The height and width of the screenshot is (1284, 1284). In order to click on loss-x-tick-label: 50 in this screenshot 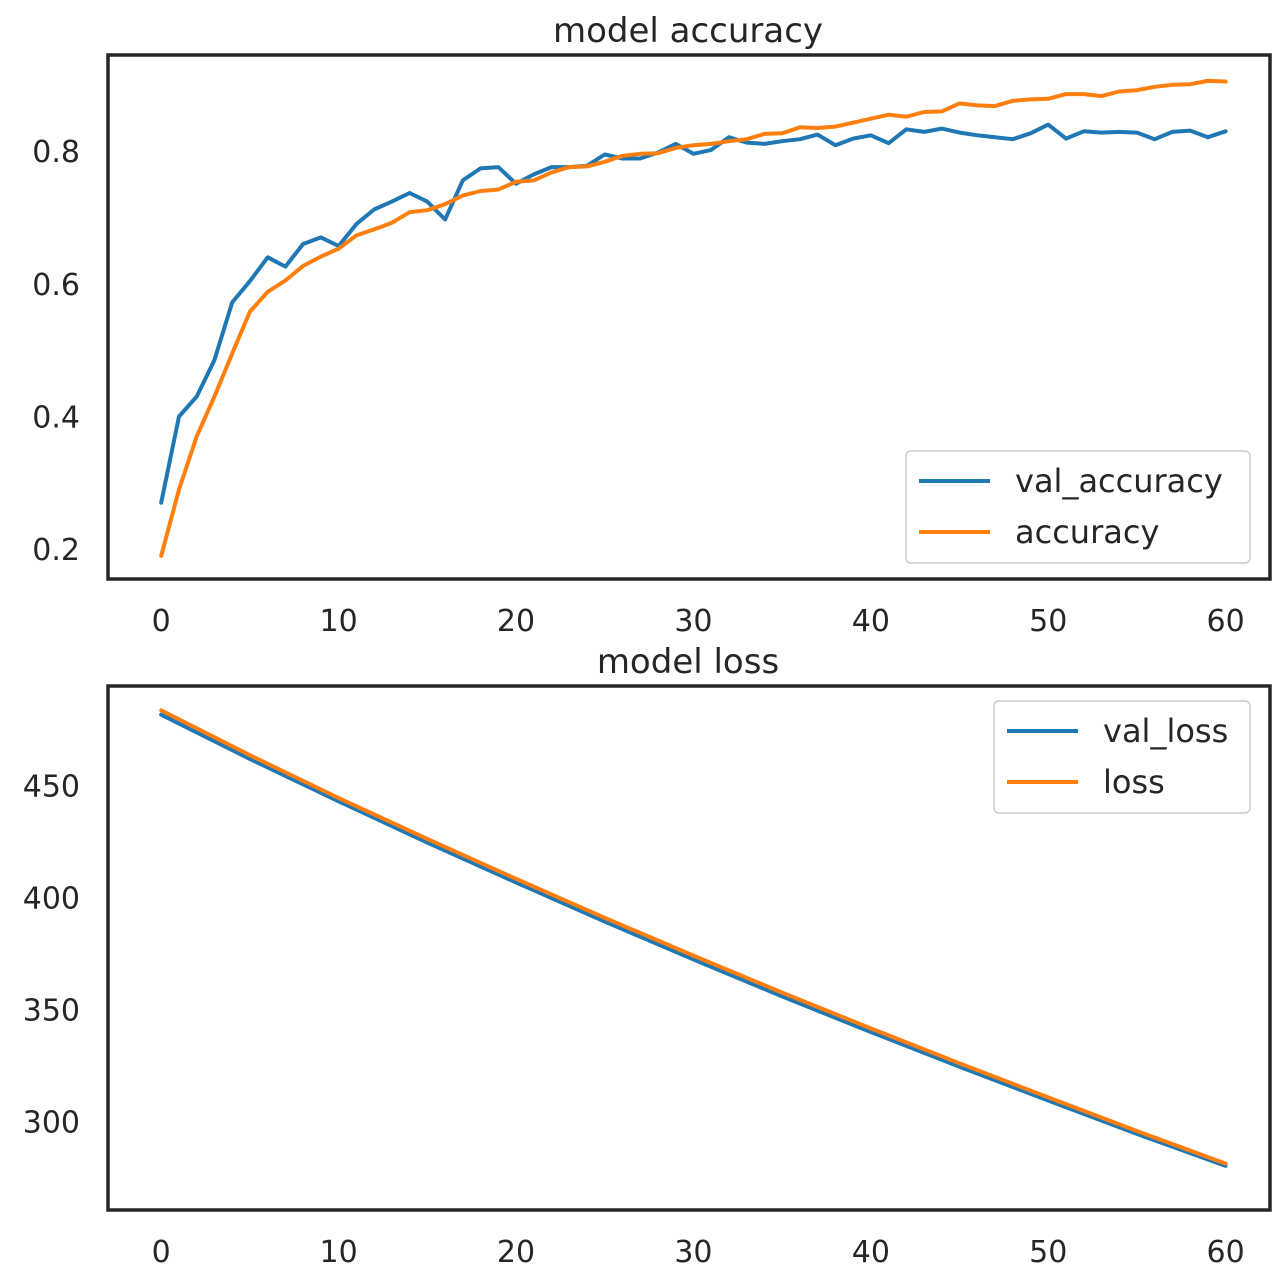, I will do `click(1048, 1252)`.